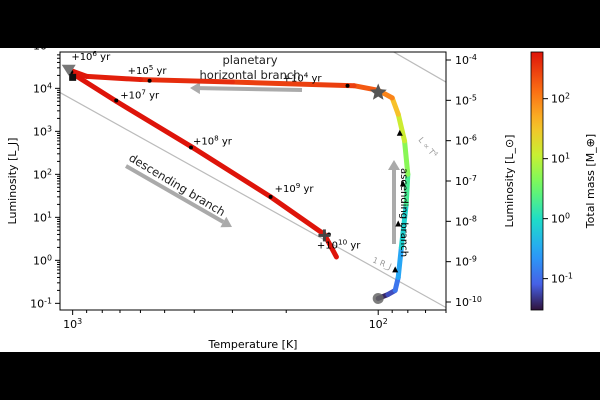 The image size is (600, 400). I want to click on y-left-tick-label: 10³, so click(42, 131).